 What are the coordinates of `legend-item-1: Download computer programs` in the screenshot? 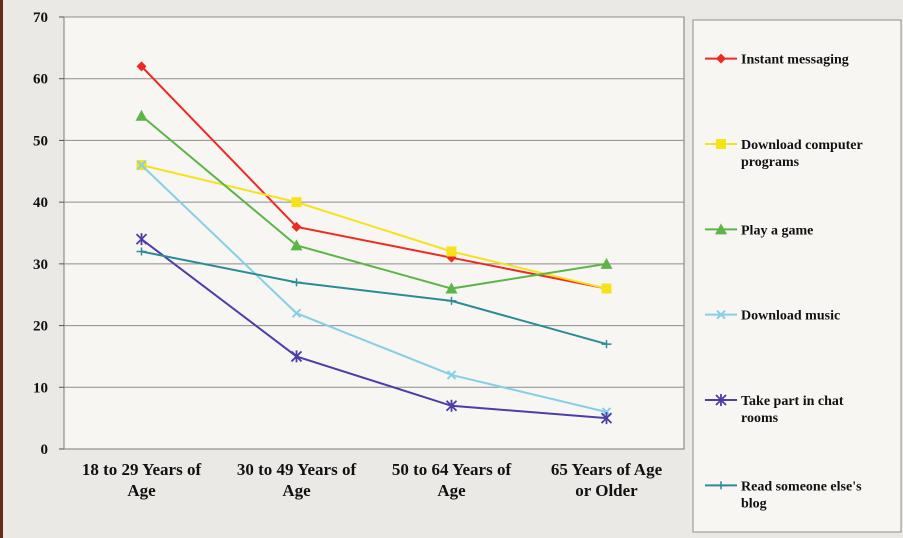 It's located at (784, 154).